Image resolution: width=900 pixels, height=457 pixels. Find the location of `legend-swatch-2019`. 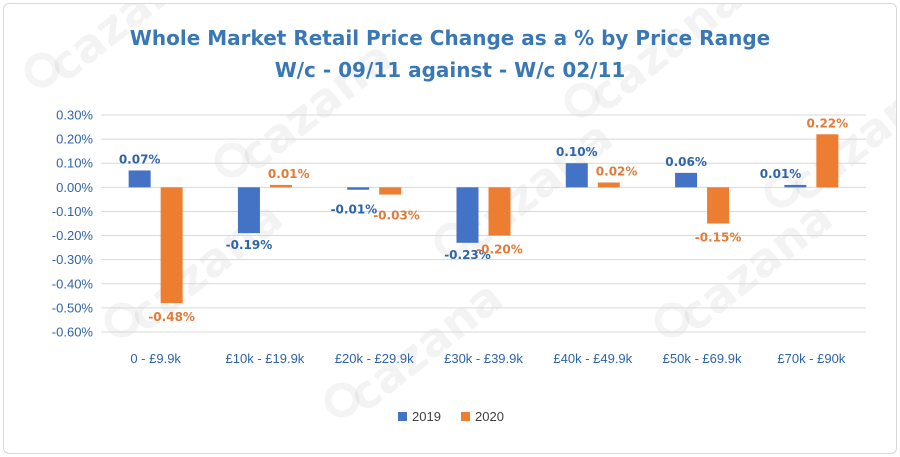

legend-swatch-2019 is located at coordinates (402, 416).